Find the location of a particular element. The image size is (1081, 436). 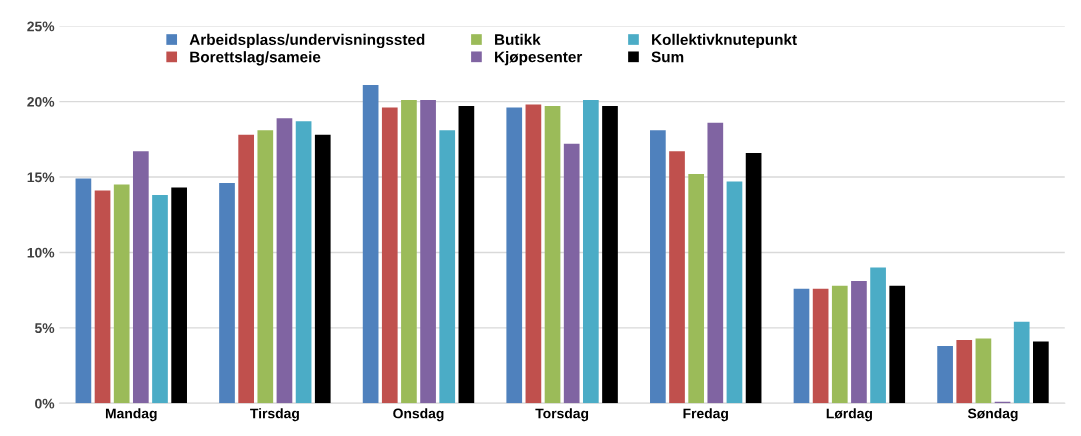

y-tick-label: 15% is located at coordinates (41, 177).